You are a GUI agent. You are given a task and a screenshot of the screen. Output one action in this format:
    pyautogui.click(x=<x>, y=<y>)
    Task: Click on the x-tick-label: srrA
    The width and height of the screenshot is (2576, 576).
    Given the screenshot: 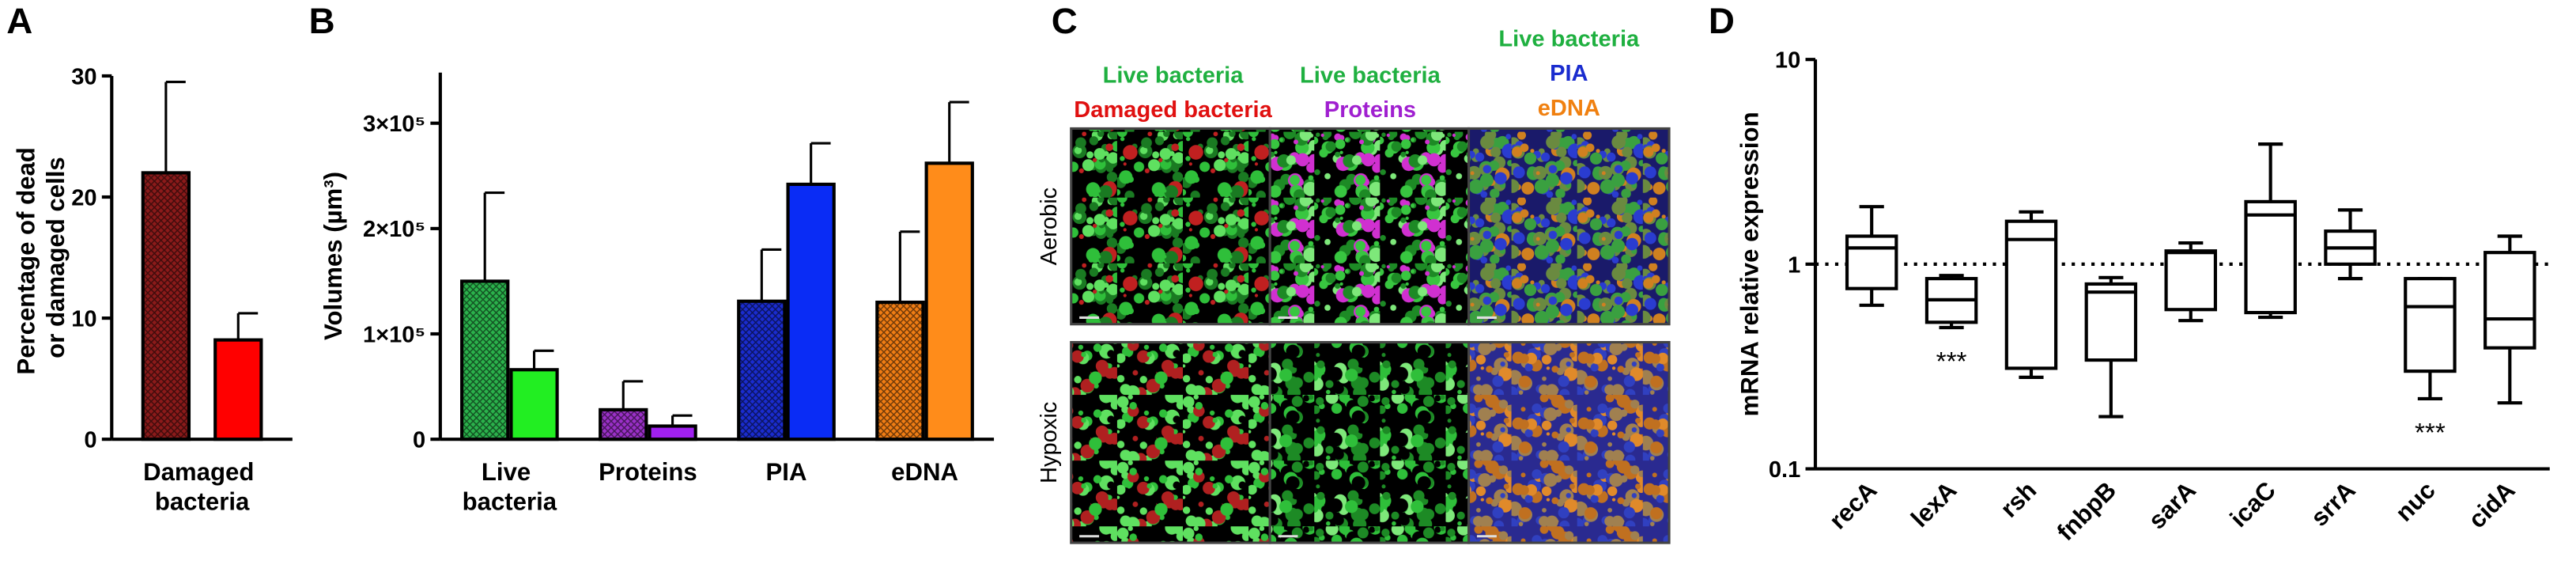 What is the action you would take?
    pyautogui.click(x=2333, y=504)
    